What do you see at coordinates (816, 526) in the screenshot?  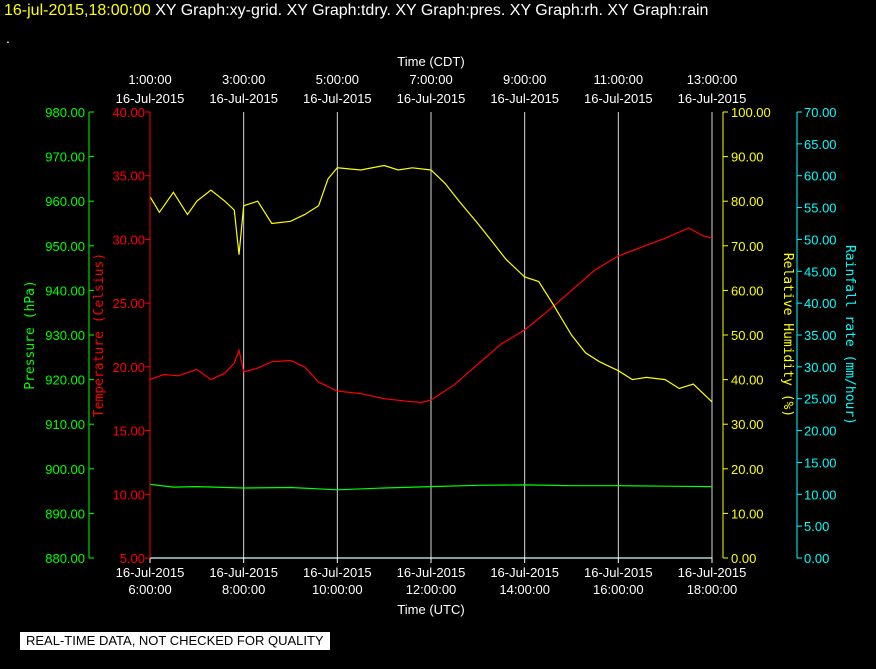 I see `rain-axis-tick-label: 5.00` at bounding box center [816, 526].